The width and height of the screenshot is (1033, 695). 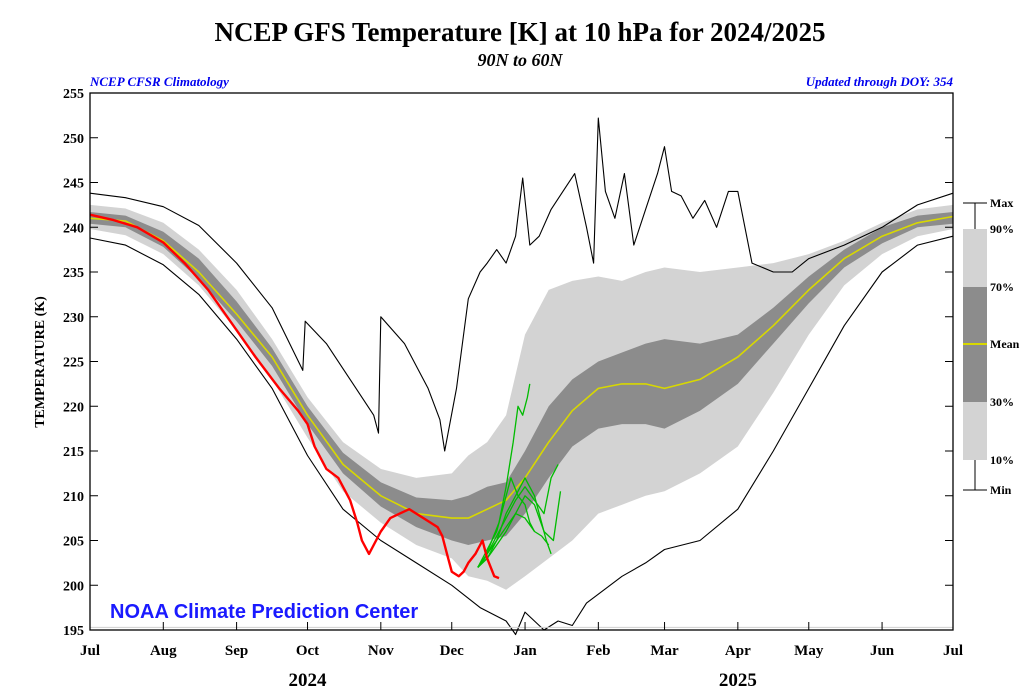 I want to click on legend-label: Mean, so click(x=1005, y=344).